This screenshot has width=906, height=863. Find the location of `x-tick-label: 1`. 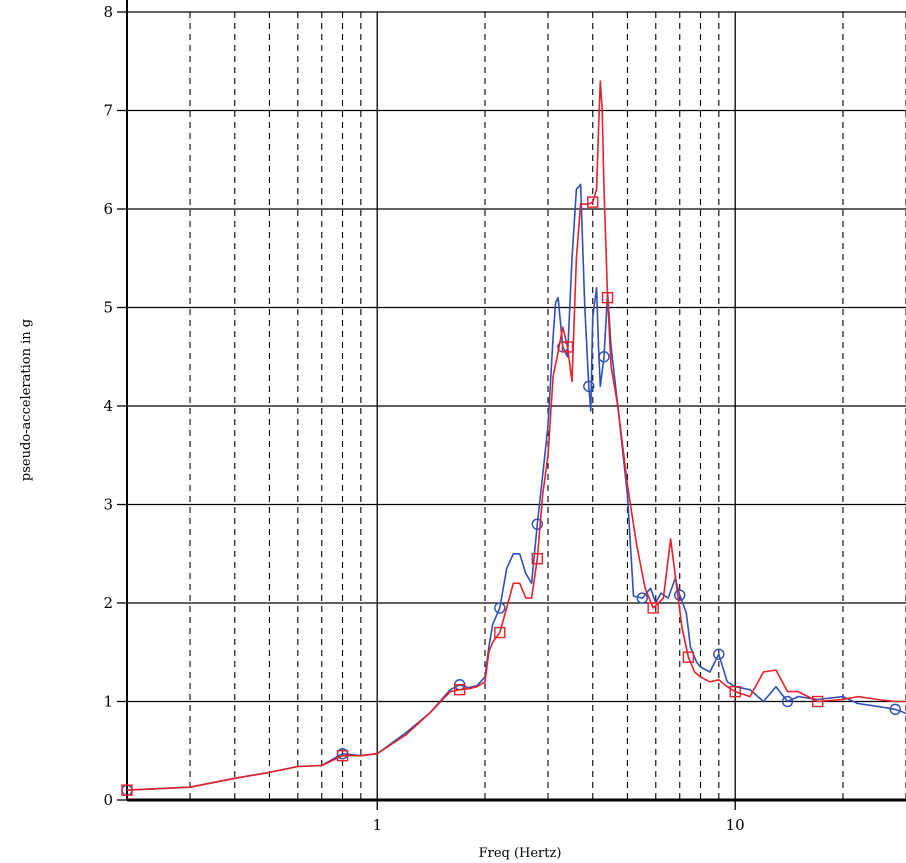

x-tick-label: 1 is located at coordinates (377, 825).